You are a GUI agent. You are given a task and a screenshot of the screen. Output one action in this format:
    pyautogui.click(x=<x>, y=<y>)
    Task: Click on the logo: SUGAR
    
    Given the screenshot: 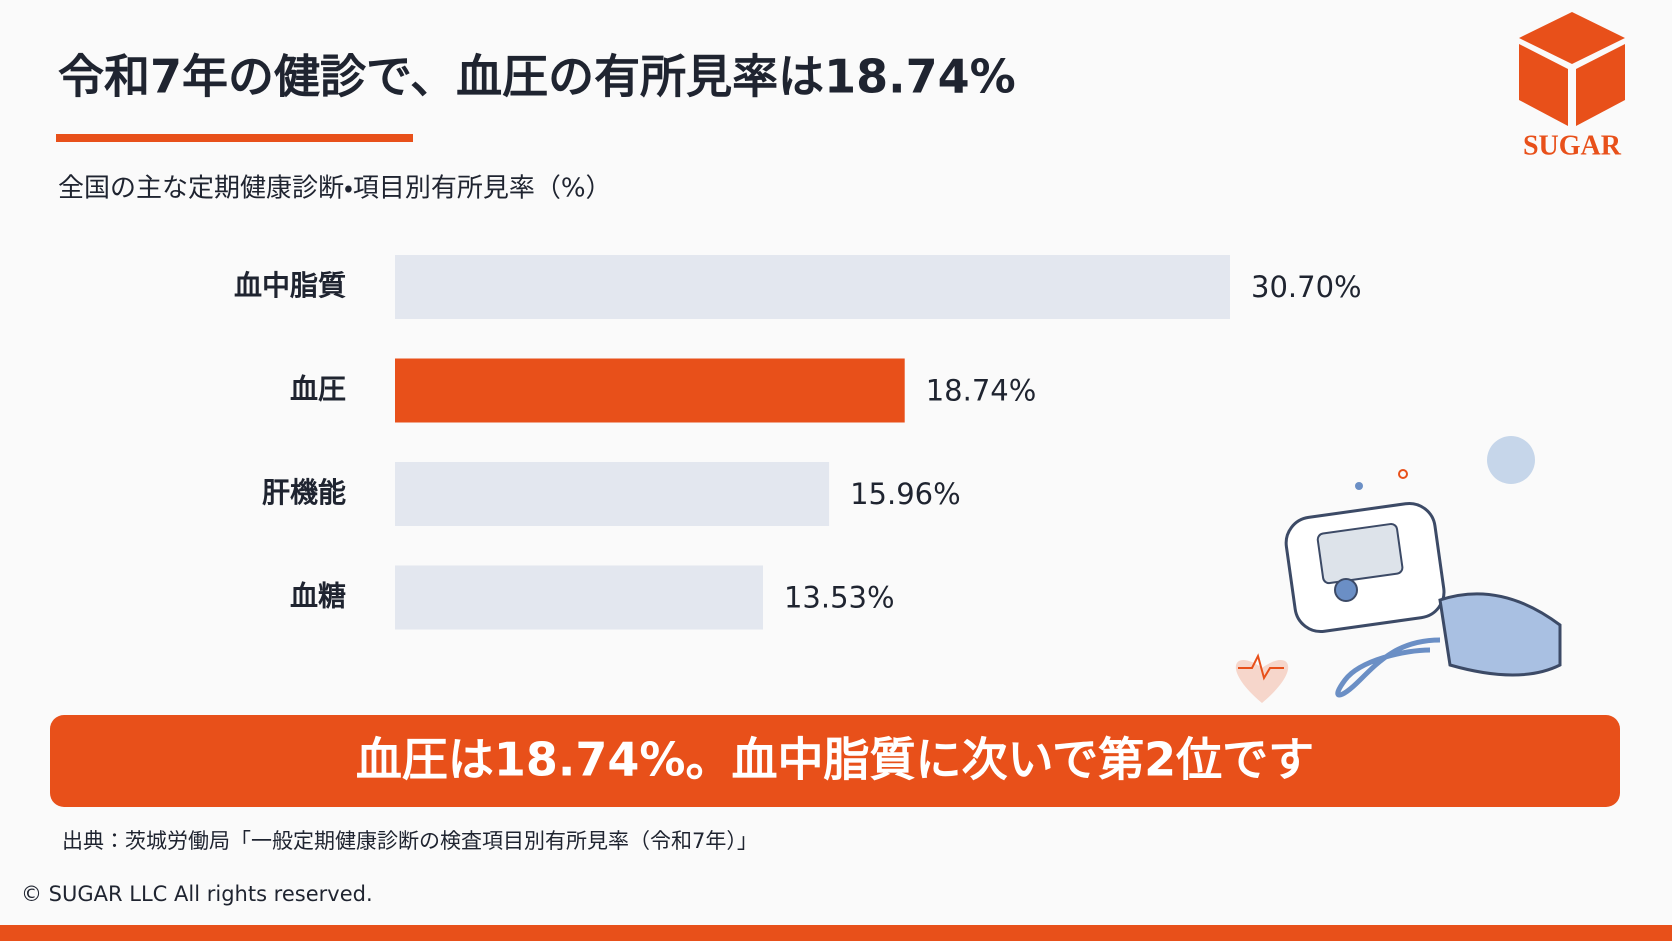 What is the action you would take?
    pyautogui.click(x=1572, y=86)
    